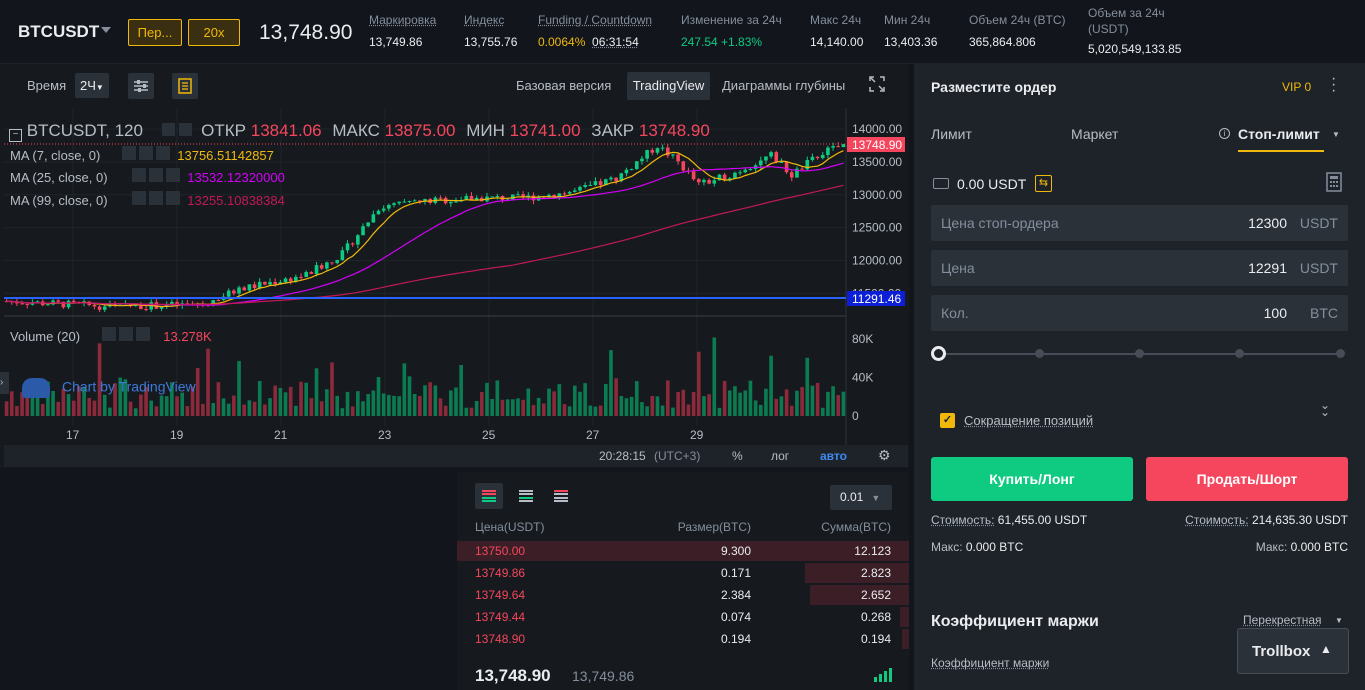  Describe the element at coordinates (963, 520) in the screenshot. I see `buy-cost-label: Стоимость:` at that location.